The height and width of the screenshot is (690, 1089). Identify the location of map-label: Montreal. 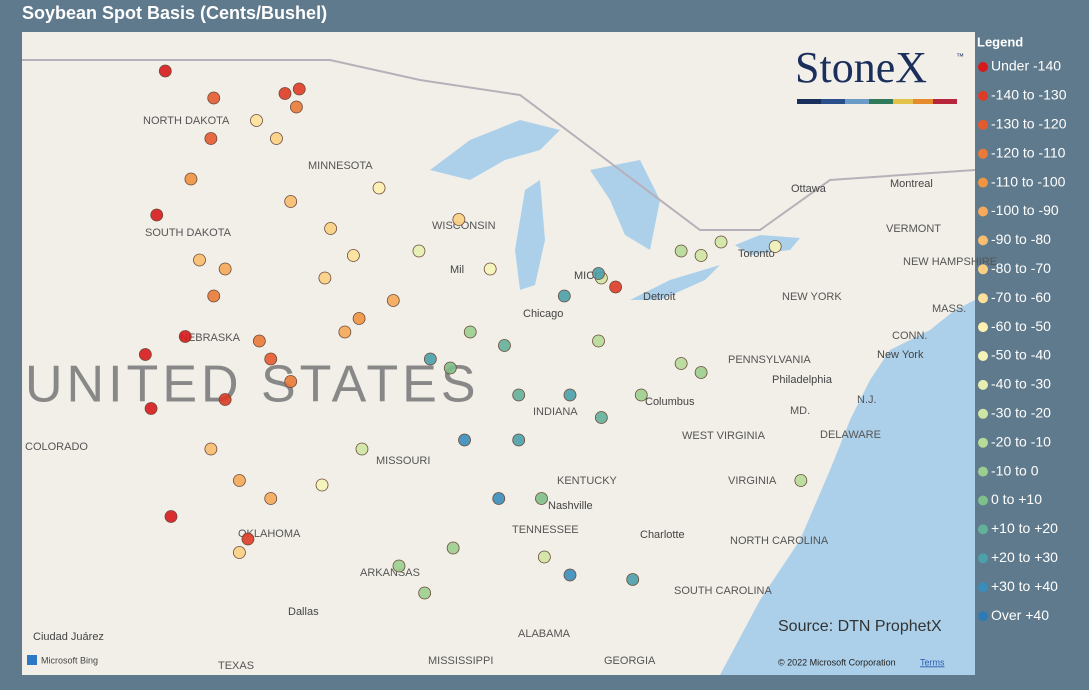
(911, 184).